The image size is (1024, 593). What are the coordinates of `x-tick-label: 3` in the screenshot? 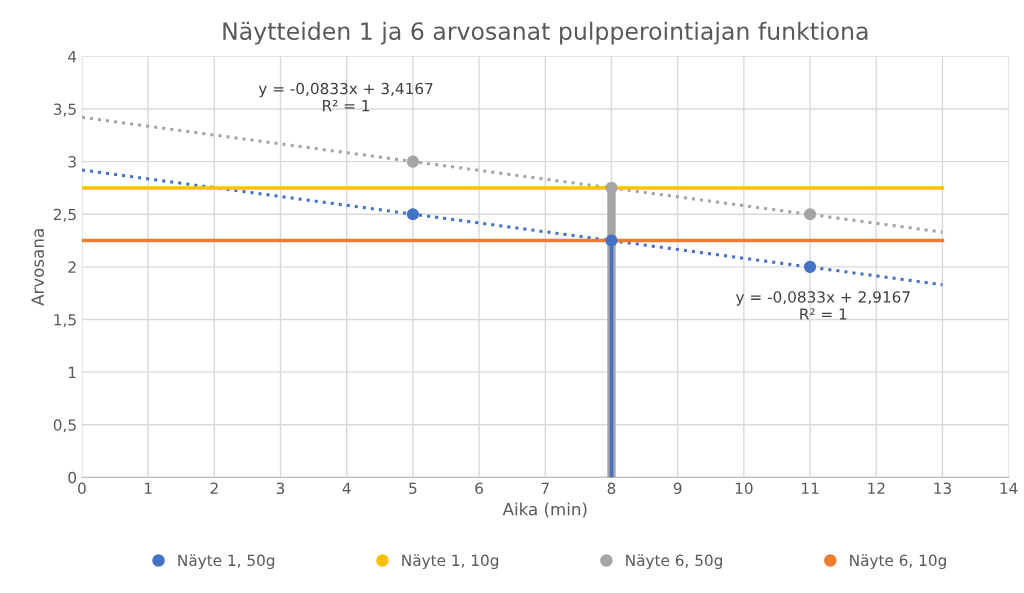 It's located at (280, 488).